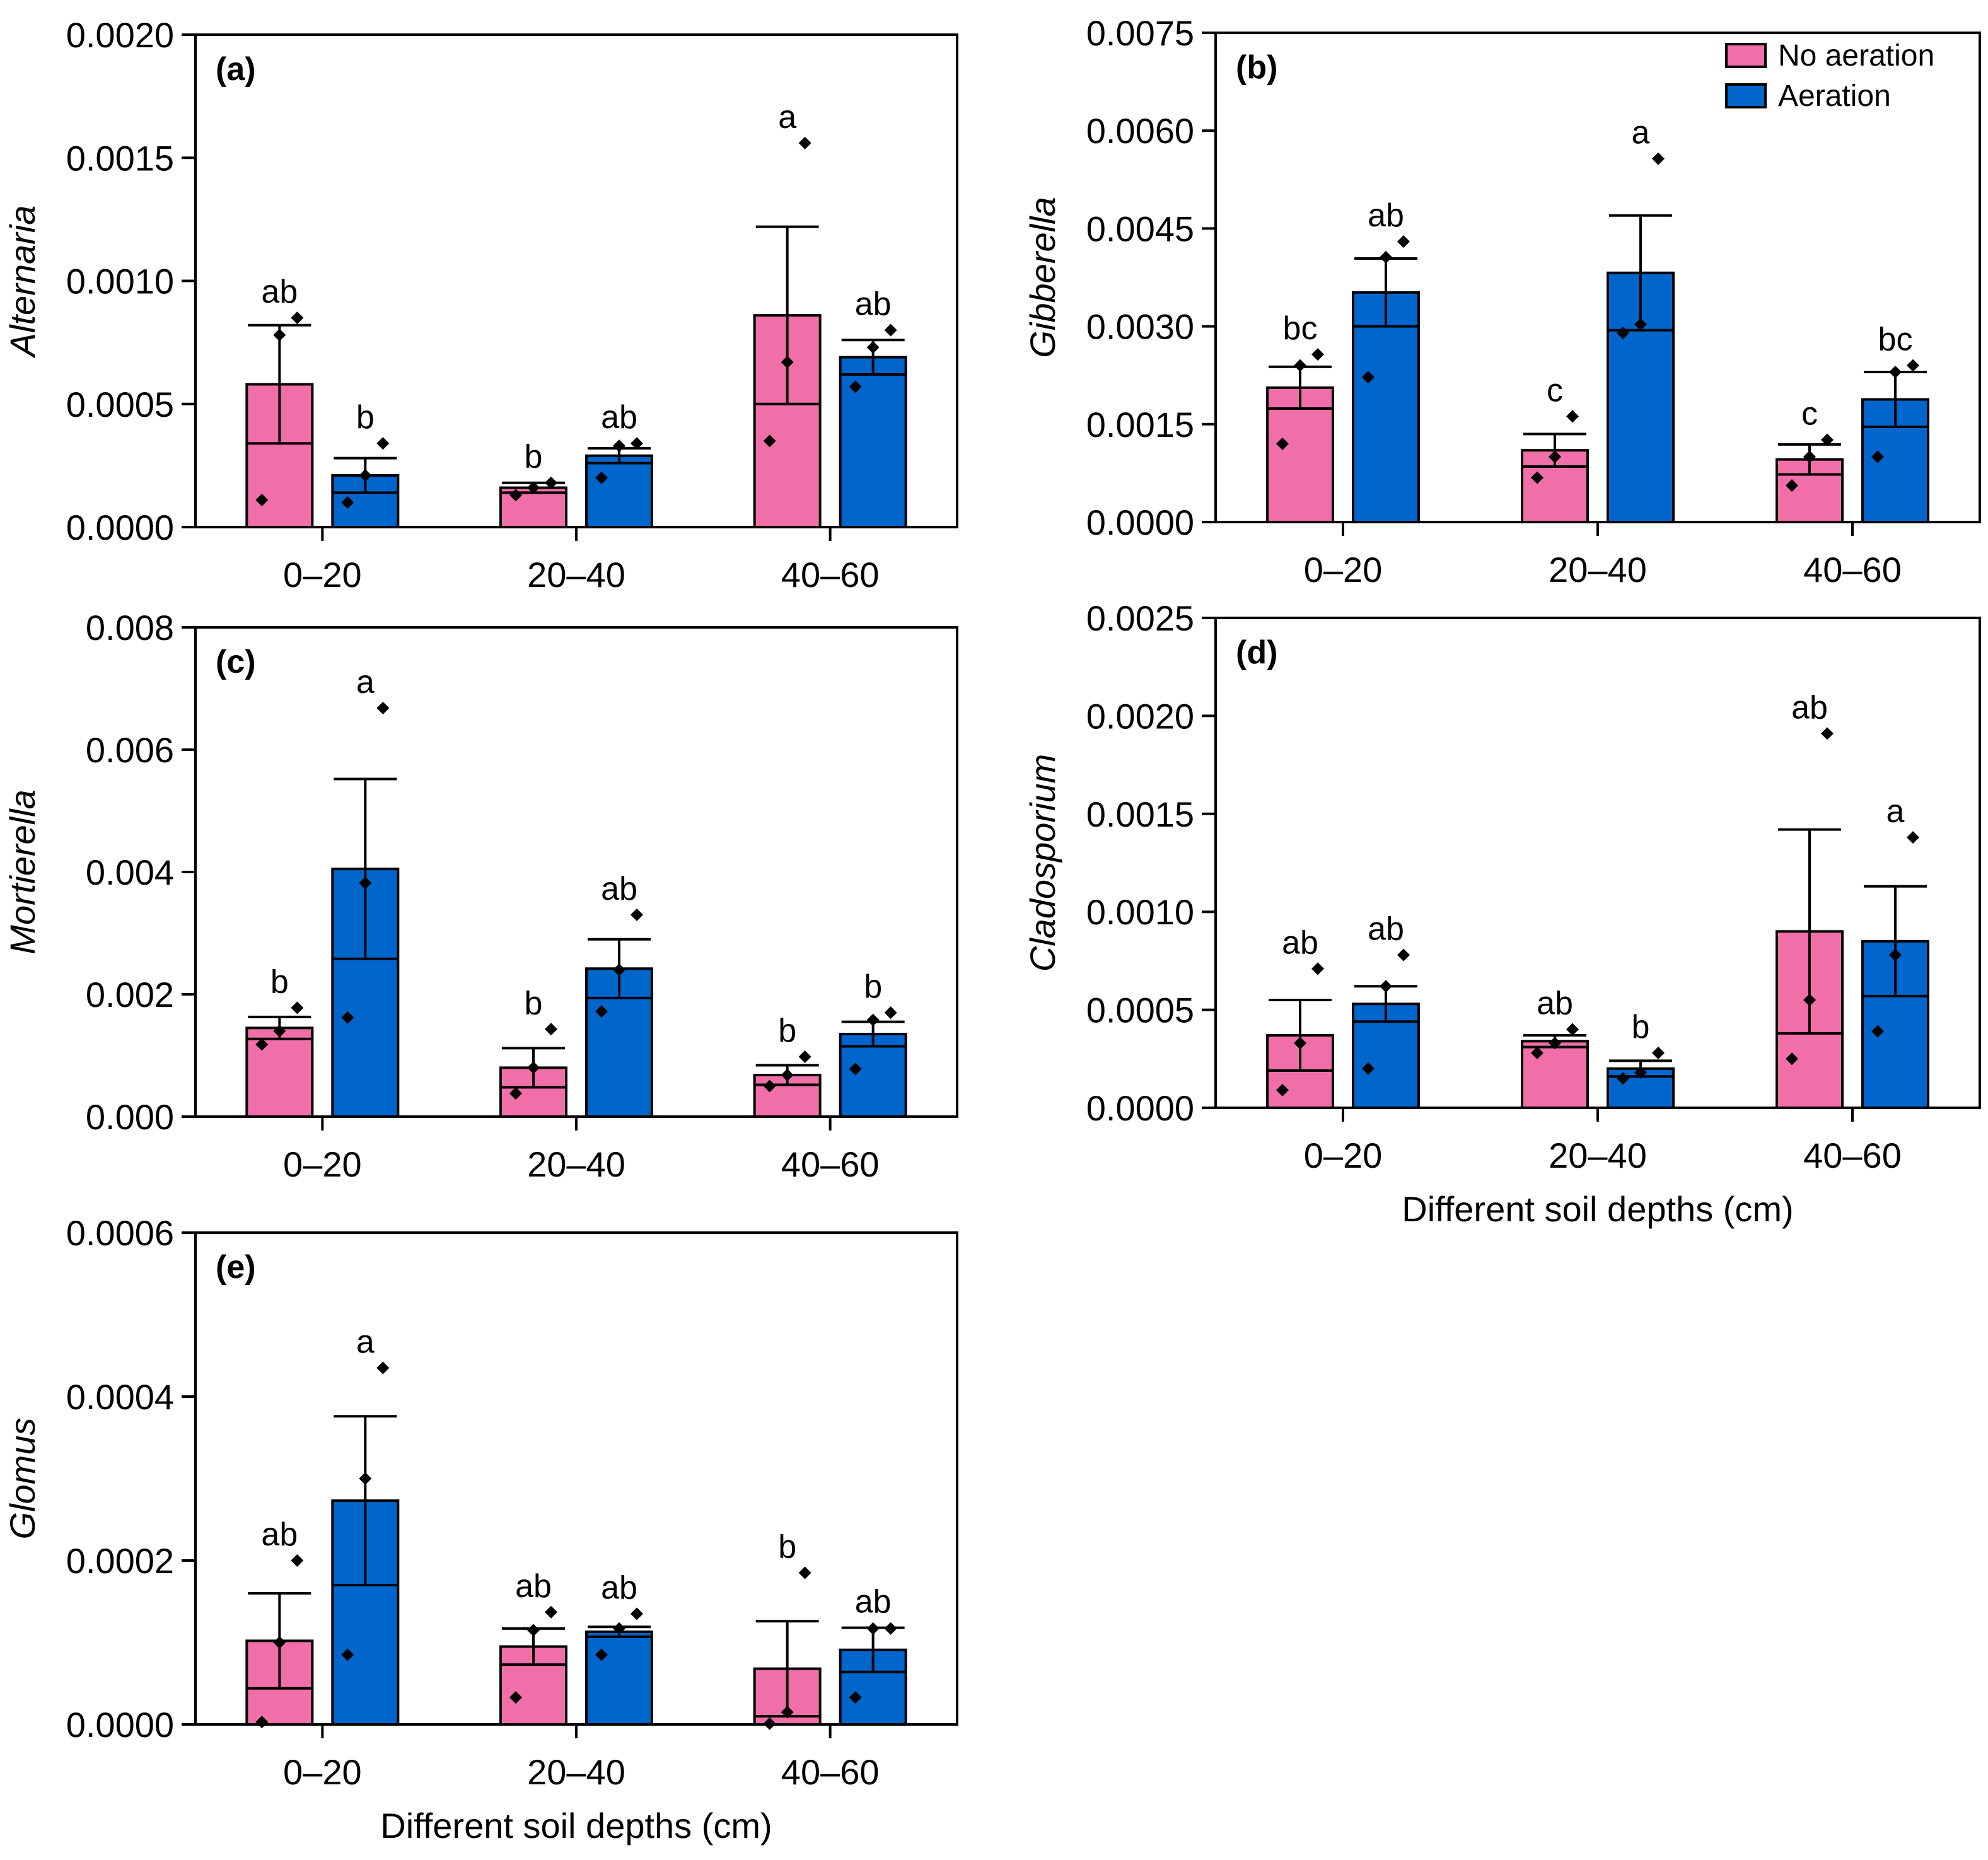 The width and height of the screenshot is (1988, 1860). I want to click on x-category-label: 40–60, so click(830, 1164).